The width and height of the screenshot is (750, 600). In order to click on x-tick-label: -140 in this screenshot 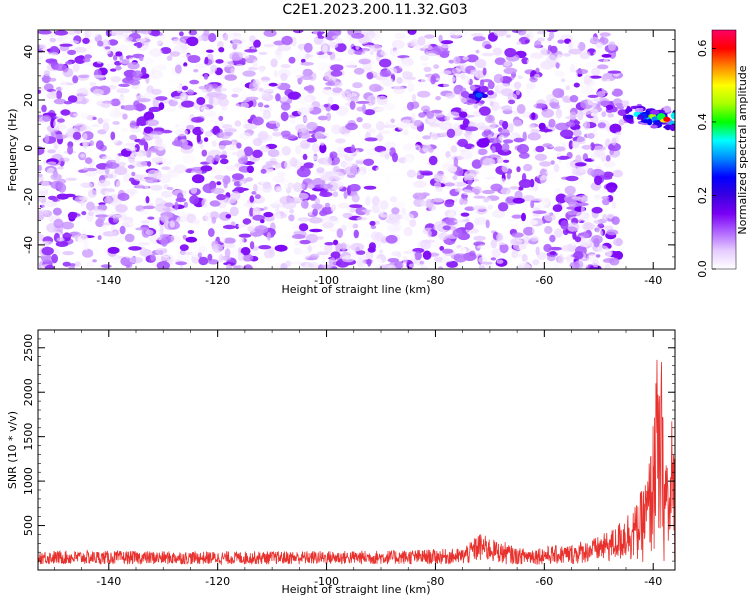, I will do `click(108, 280)`.